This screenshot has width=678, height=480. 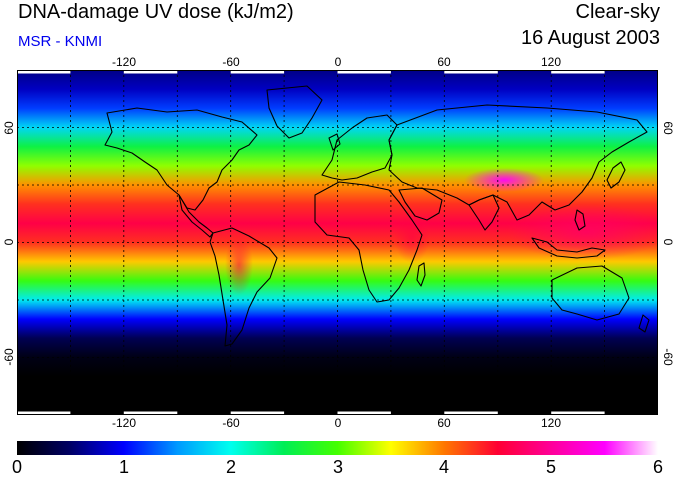 I want to click on coastline-philippines, so click(x=580, y=220).